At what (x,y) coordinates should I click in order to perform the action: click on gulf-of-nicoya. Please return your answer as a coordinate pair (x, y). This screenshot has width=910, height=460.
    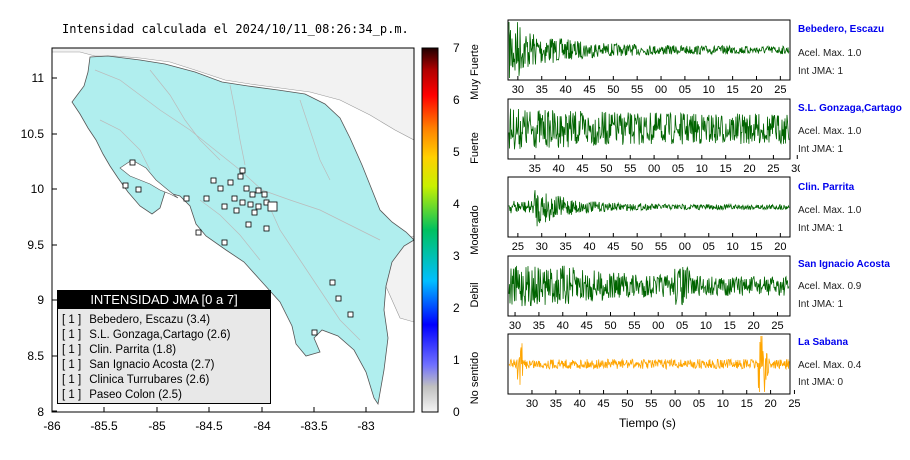
    Looking at the image, I should click on (149, 179).